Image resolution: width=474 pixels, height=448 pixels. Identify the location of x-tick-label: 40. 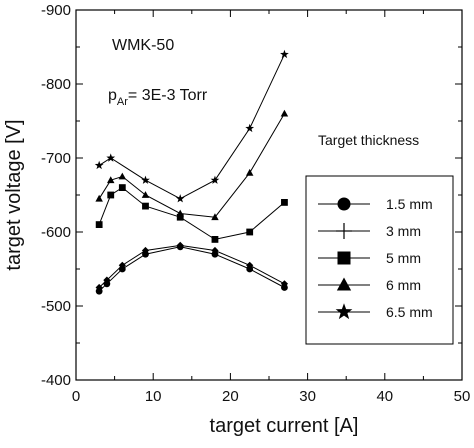
(384, 396).